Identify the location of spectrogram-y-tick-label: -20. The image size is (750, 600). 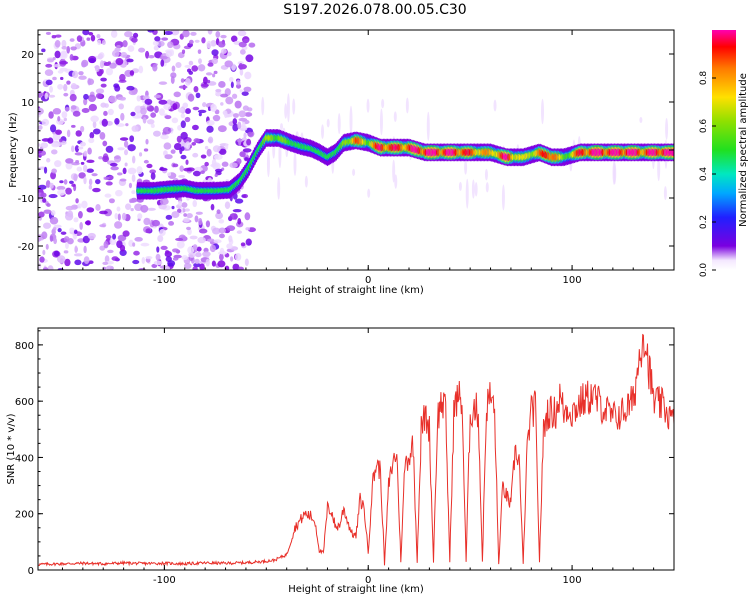
(26, 247).